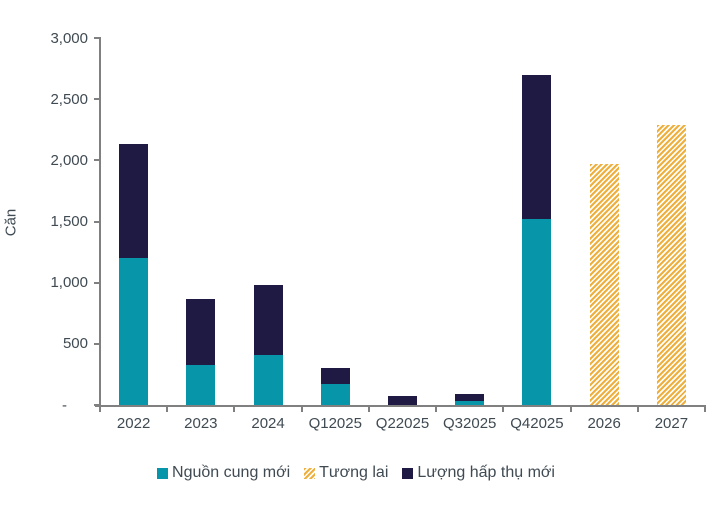 This screenshot has width=712, height=508. What do you see at coordinates (69, 38) in the screenshot?
I see `y-tick-label: 3,000` at bounding box center [69, 38].